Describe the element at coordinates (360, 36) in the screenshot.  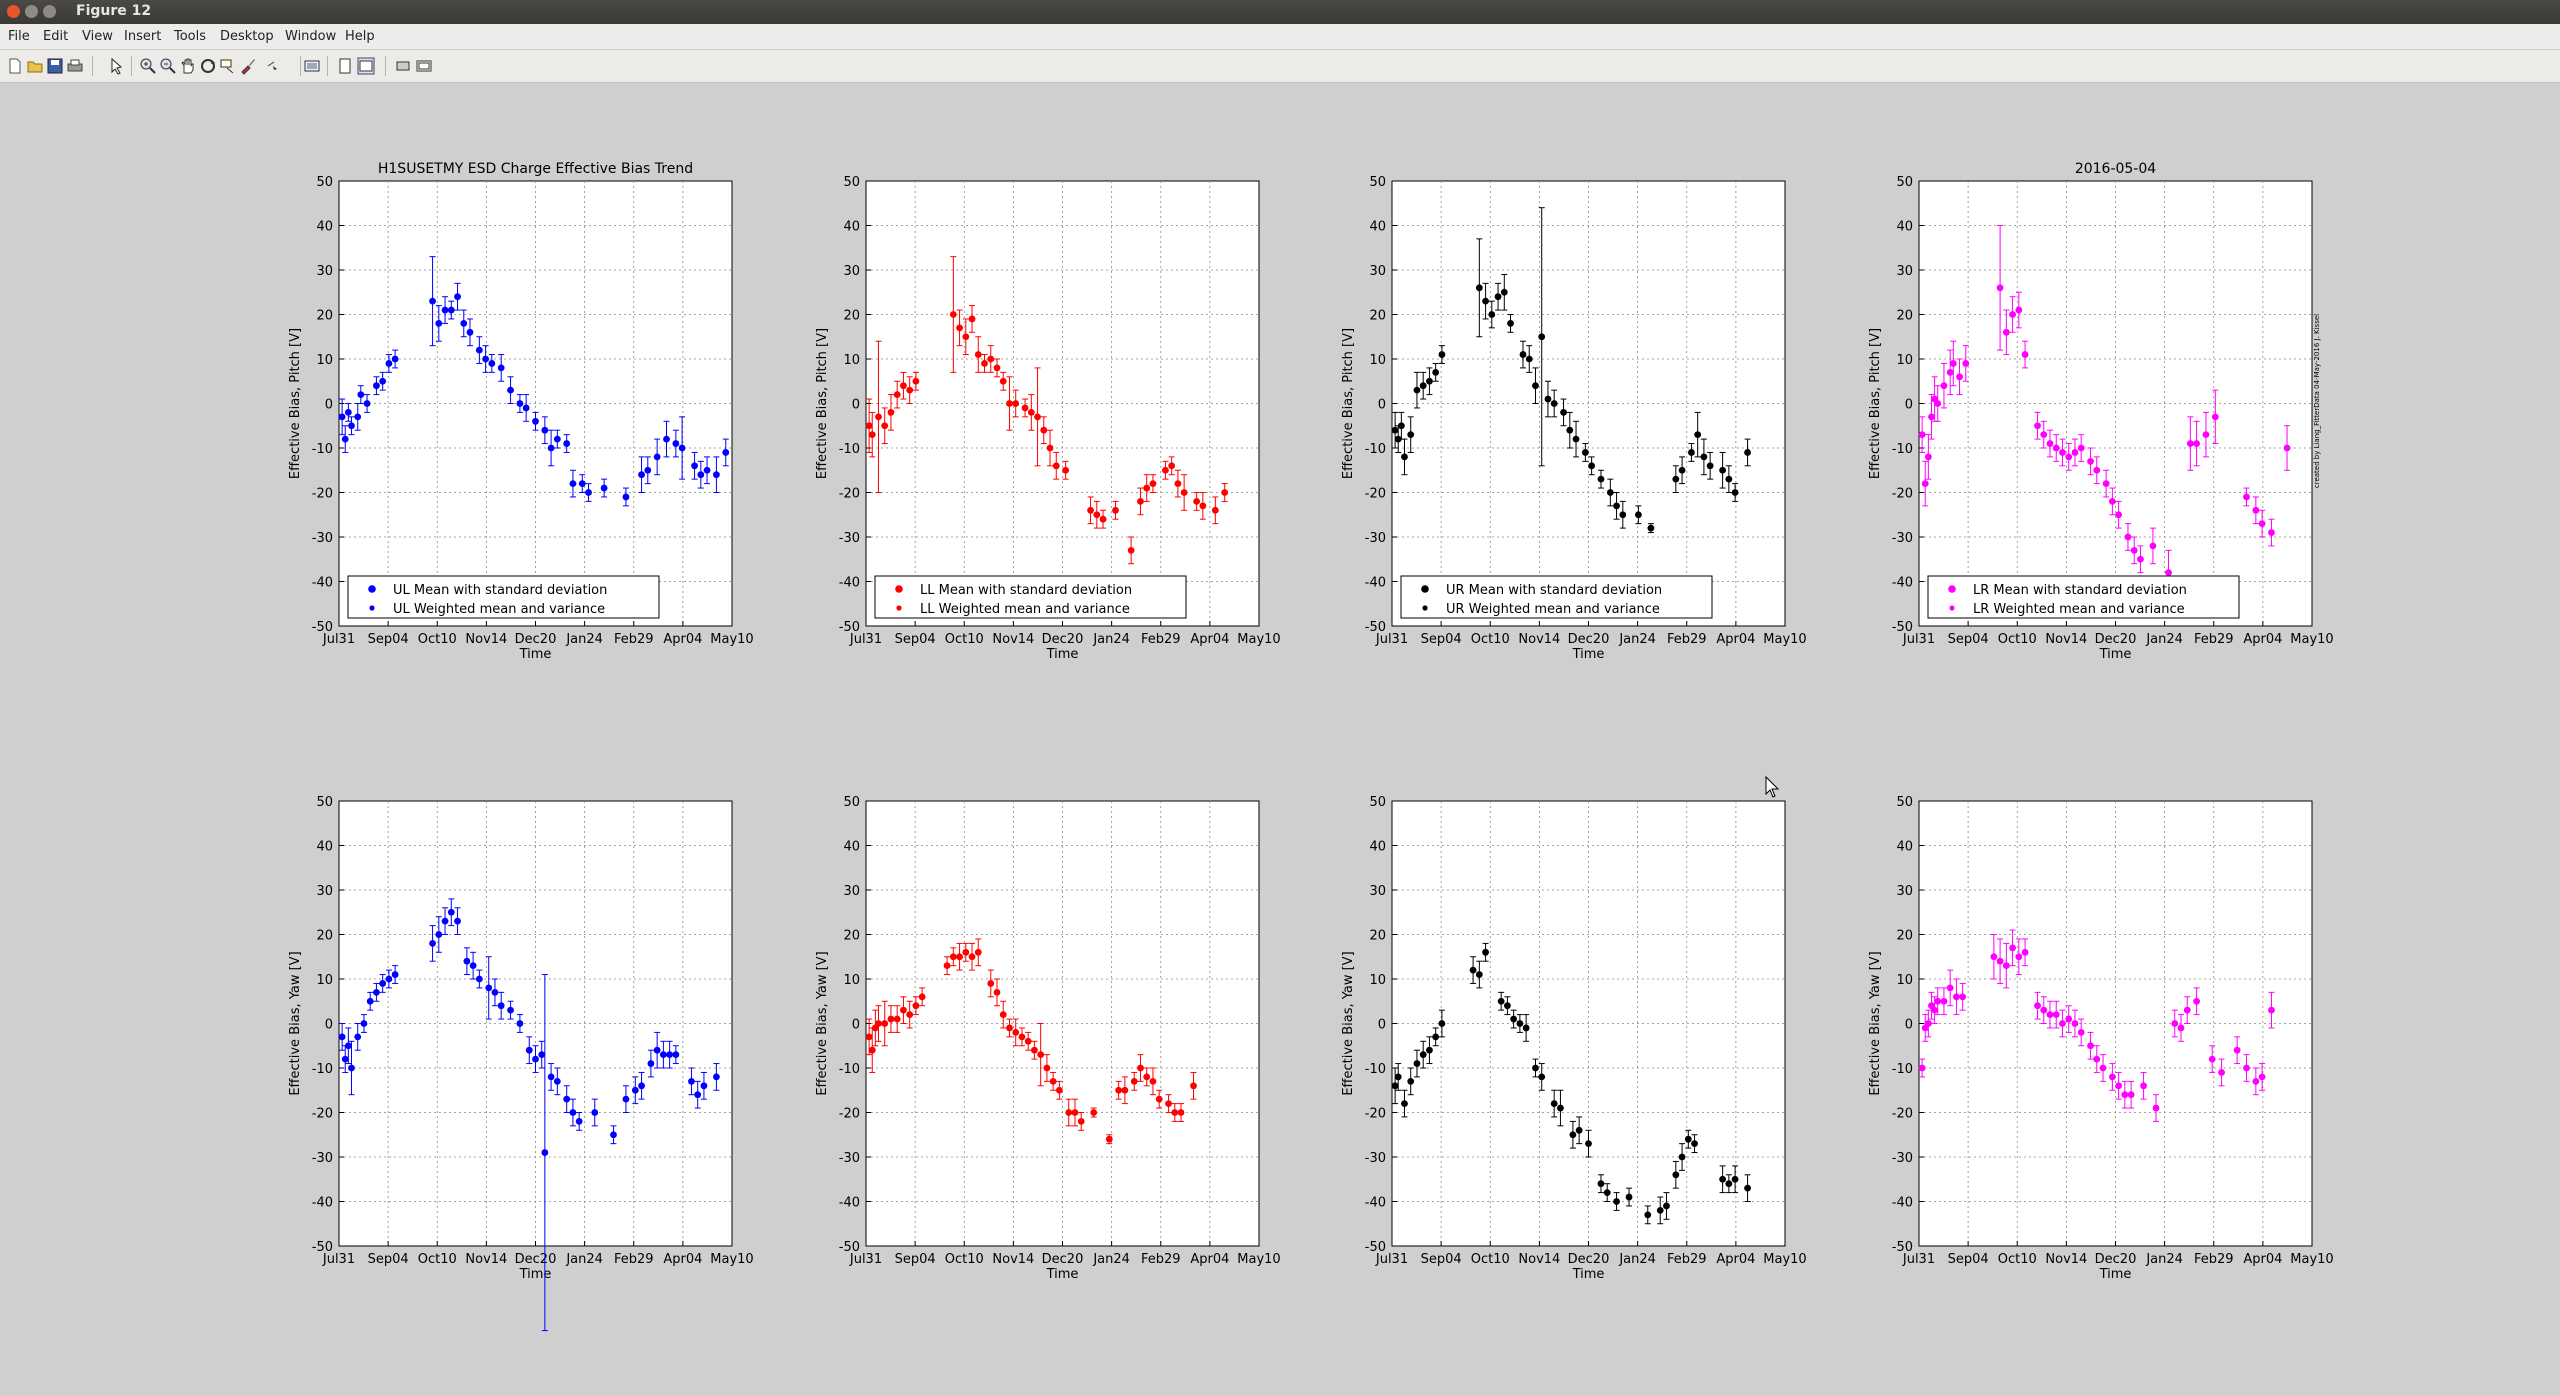
I see `menu-help: Help` at that location.